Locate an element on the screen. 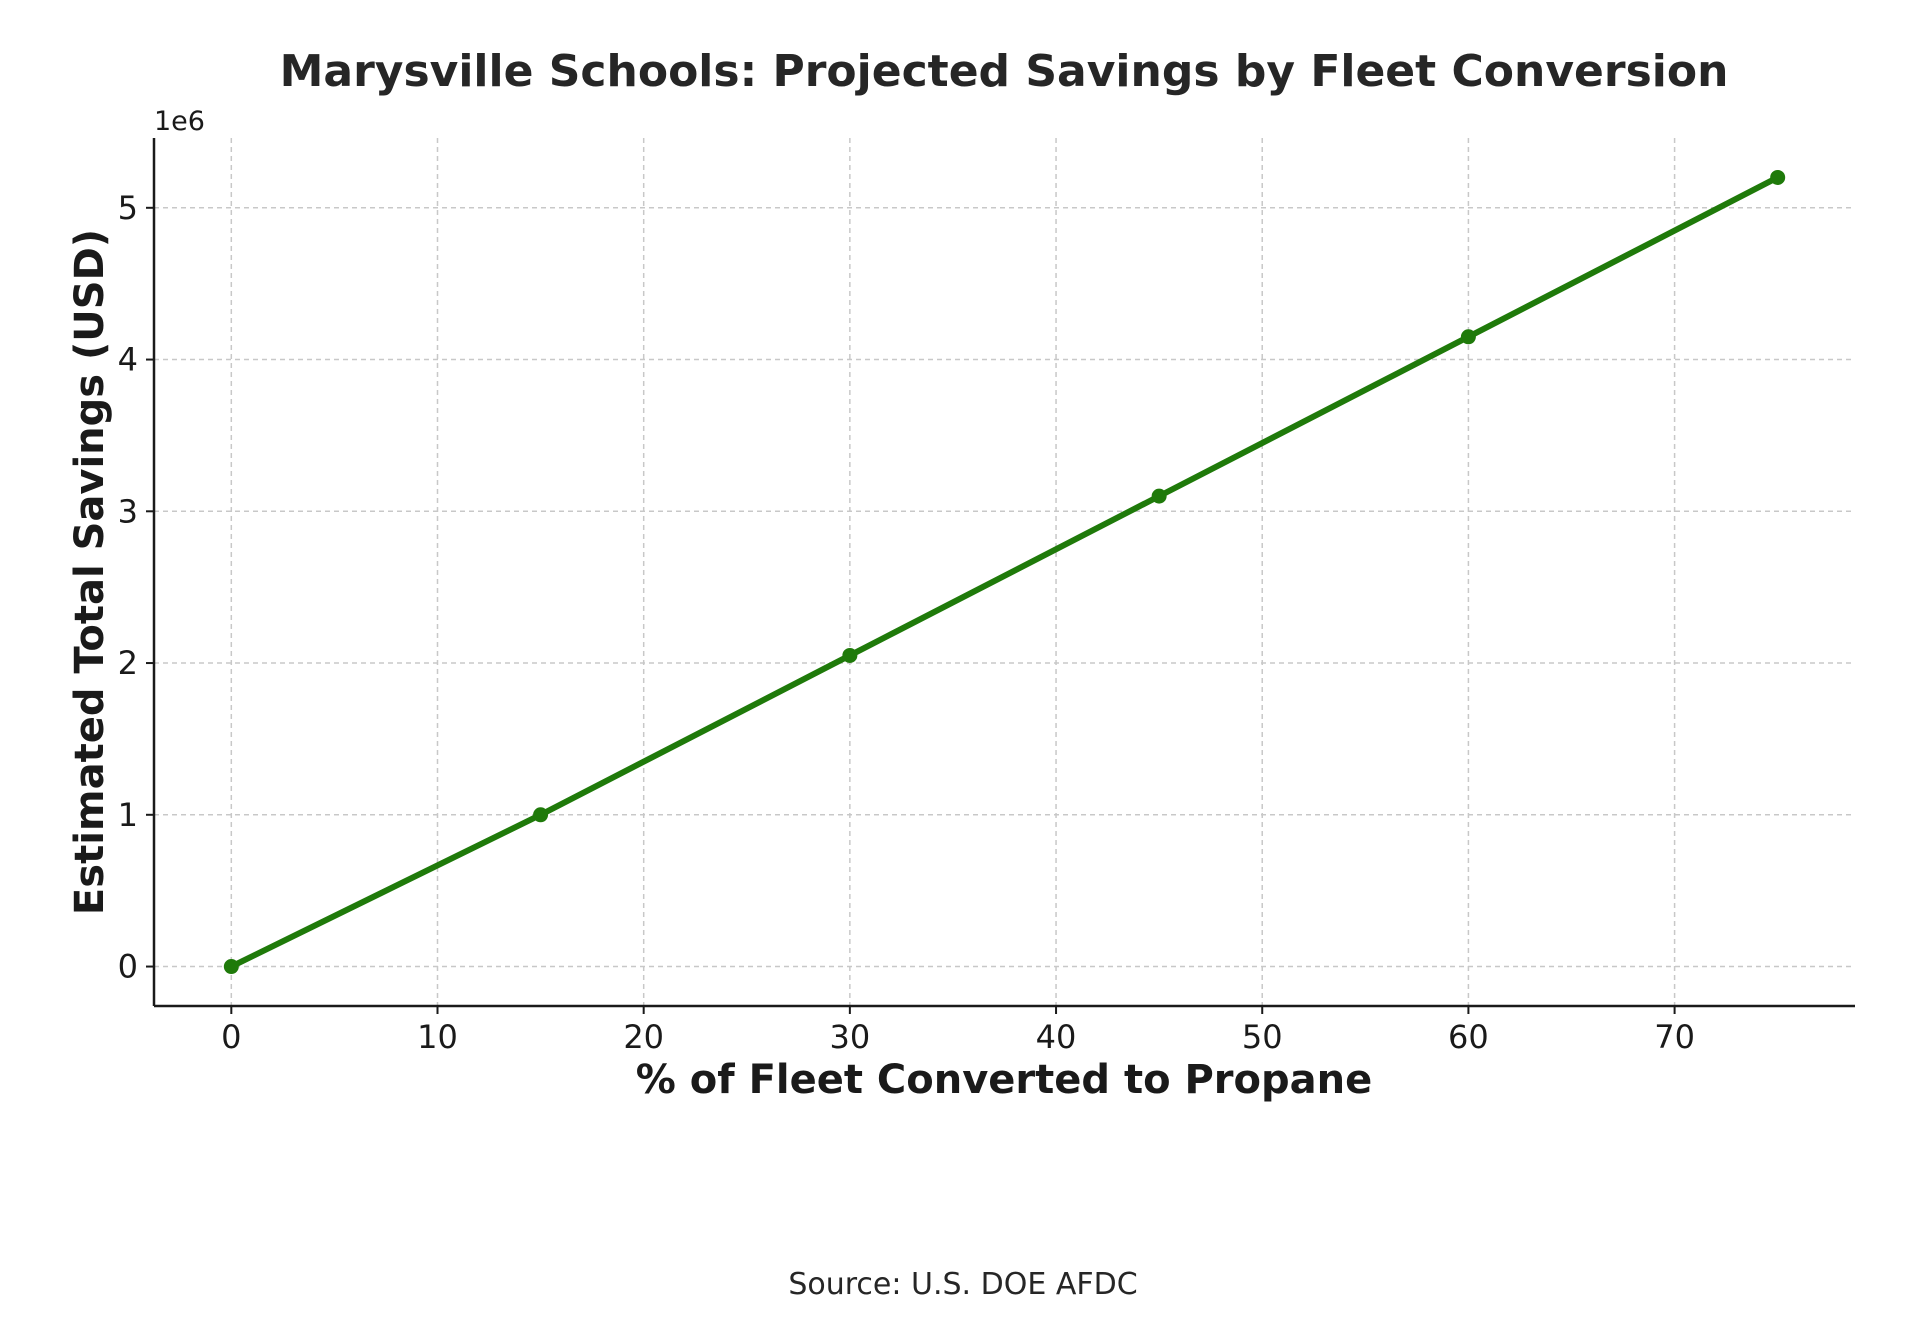 This screenshot has height=1319, width=1920. x-tick-label: 50 is located at coordinates (1262, 1037).